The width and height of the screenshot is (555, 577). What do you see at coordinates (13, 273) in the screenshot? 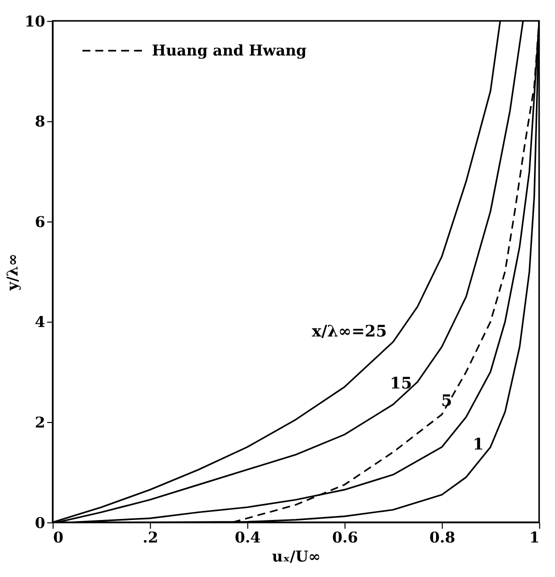
I see `y-axis-title: y/λ∞` at bounding box center [13, 273].